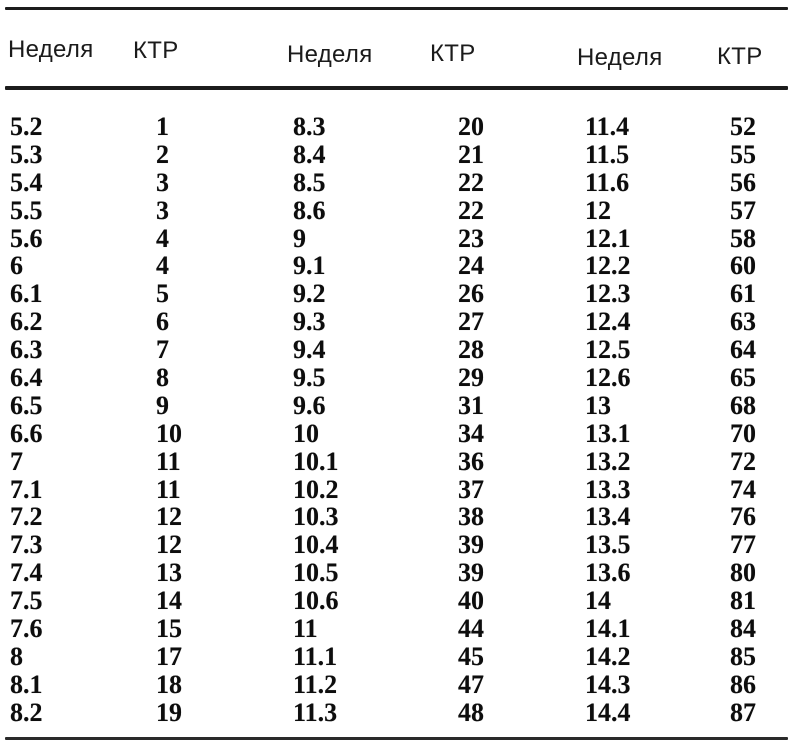 This screenshot has height=745, width=800. I want to click on table-cell: 2, so click(162, 154).